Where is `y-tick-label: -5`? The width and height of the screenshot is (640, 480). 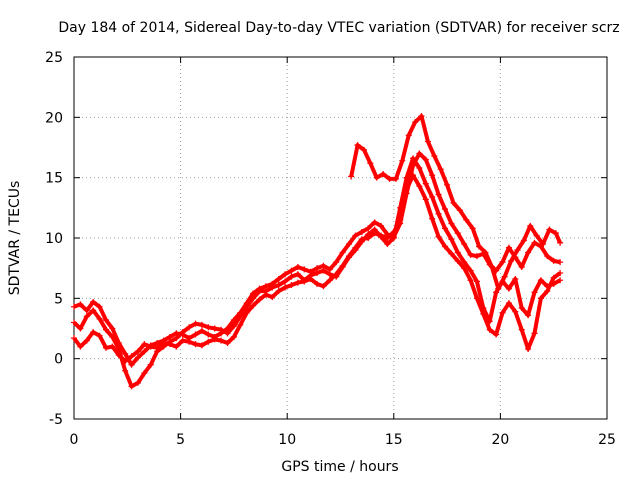
y-tick-label: -5 is located at coordinates (56, 420).